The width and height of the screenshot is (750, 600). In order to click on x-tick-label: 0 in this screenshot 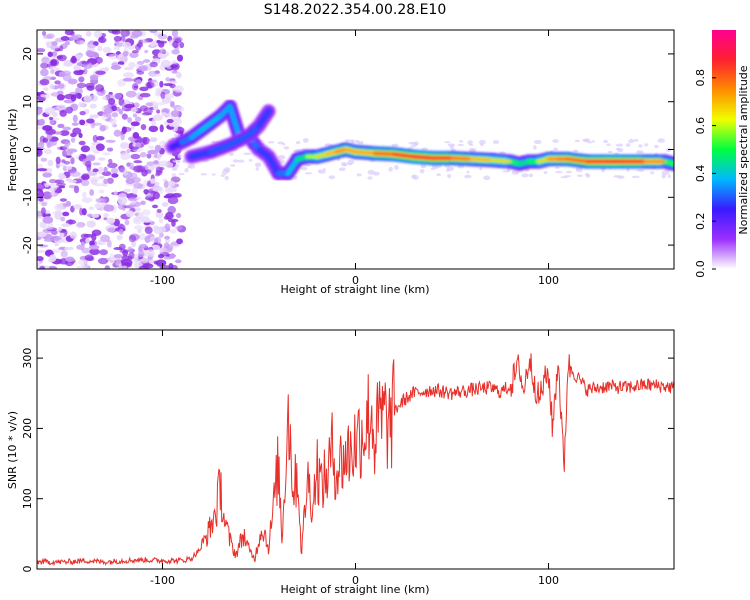, I will do `click(355, 580)`.